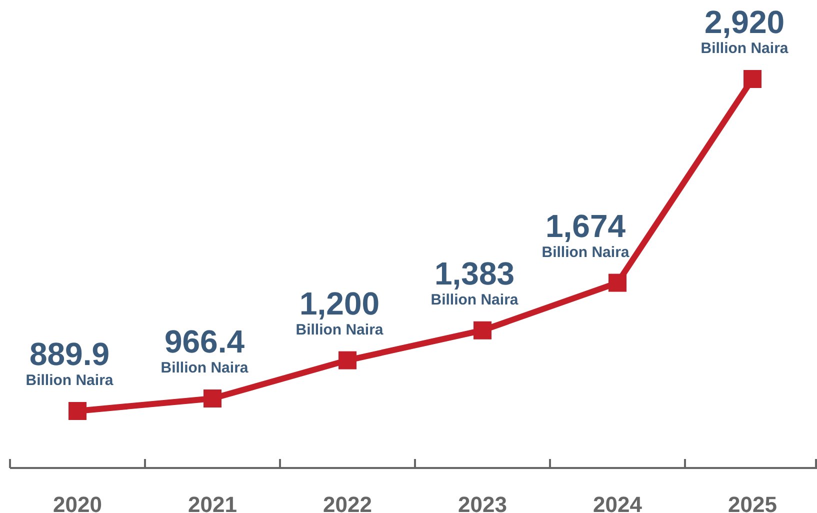 Image resolution: width=817 pixels, height=513 pixels. I want to click on x-tick-label: 2025, so click(752, 502).